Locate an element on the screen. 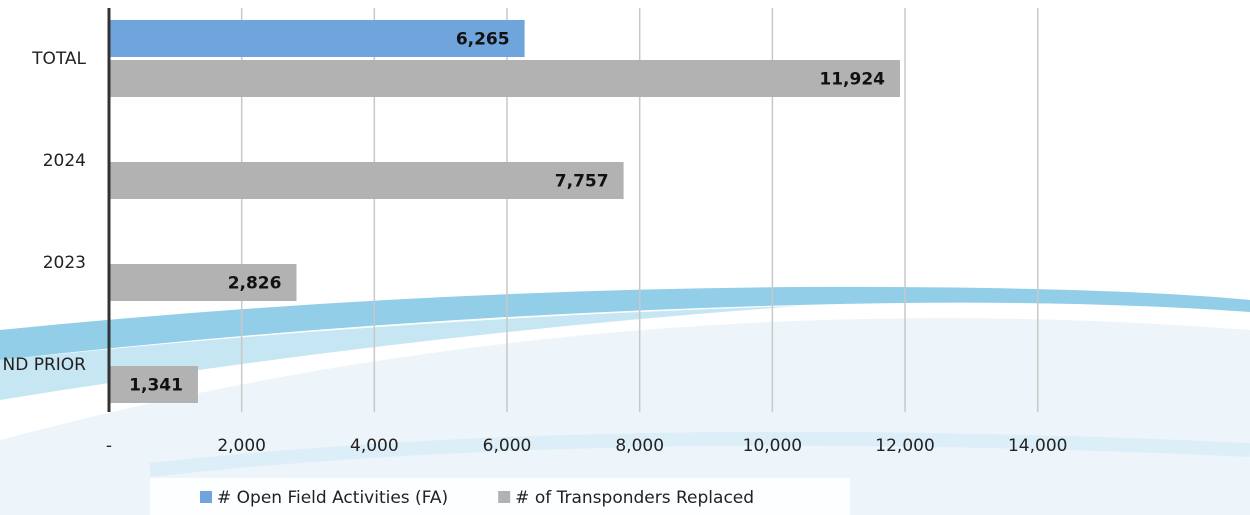 Image resolution: width=1250 pixels, height=515 pixels. legend-label: # of Transponders Replaced is located at coordinates (634, 498).